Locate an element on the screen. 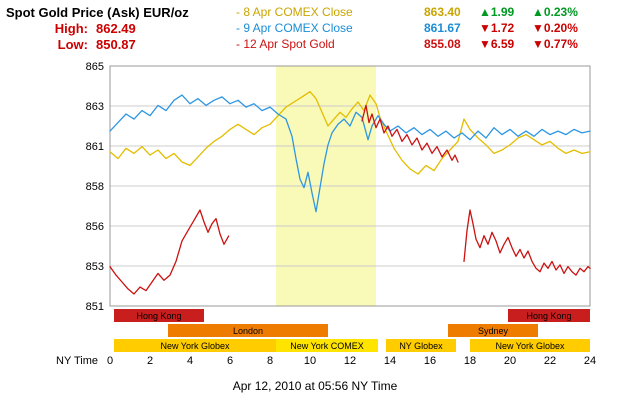 Image resolution: width=630 pixels, height=400 pixels. x-axis-tick-label: 8 is located at coordinates (270, 361).